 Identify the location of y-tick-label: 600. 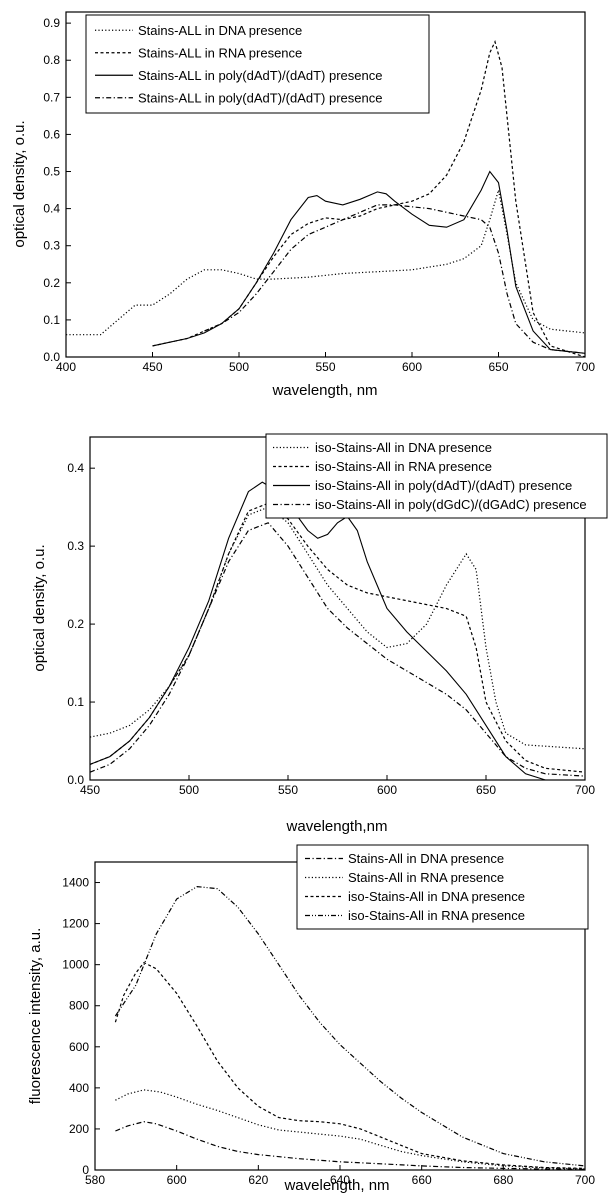
(79, 1047).